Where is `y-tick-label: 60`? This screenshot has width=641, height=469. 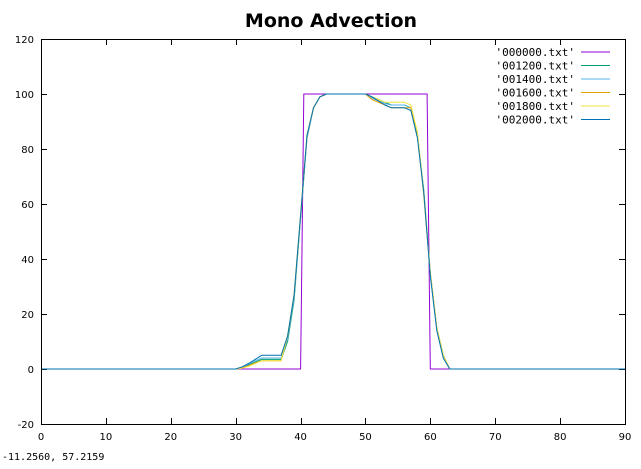 y-tick-label: 60 is located at coordinates (27, 205).